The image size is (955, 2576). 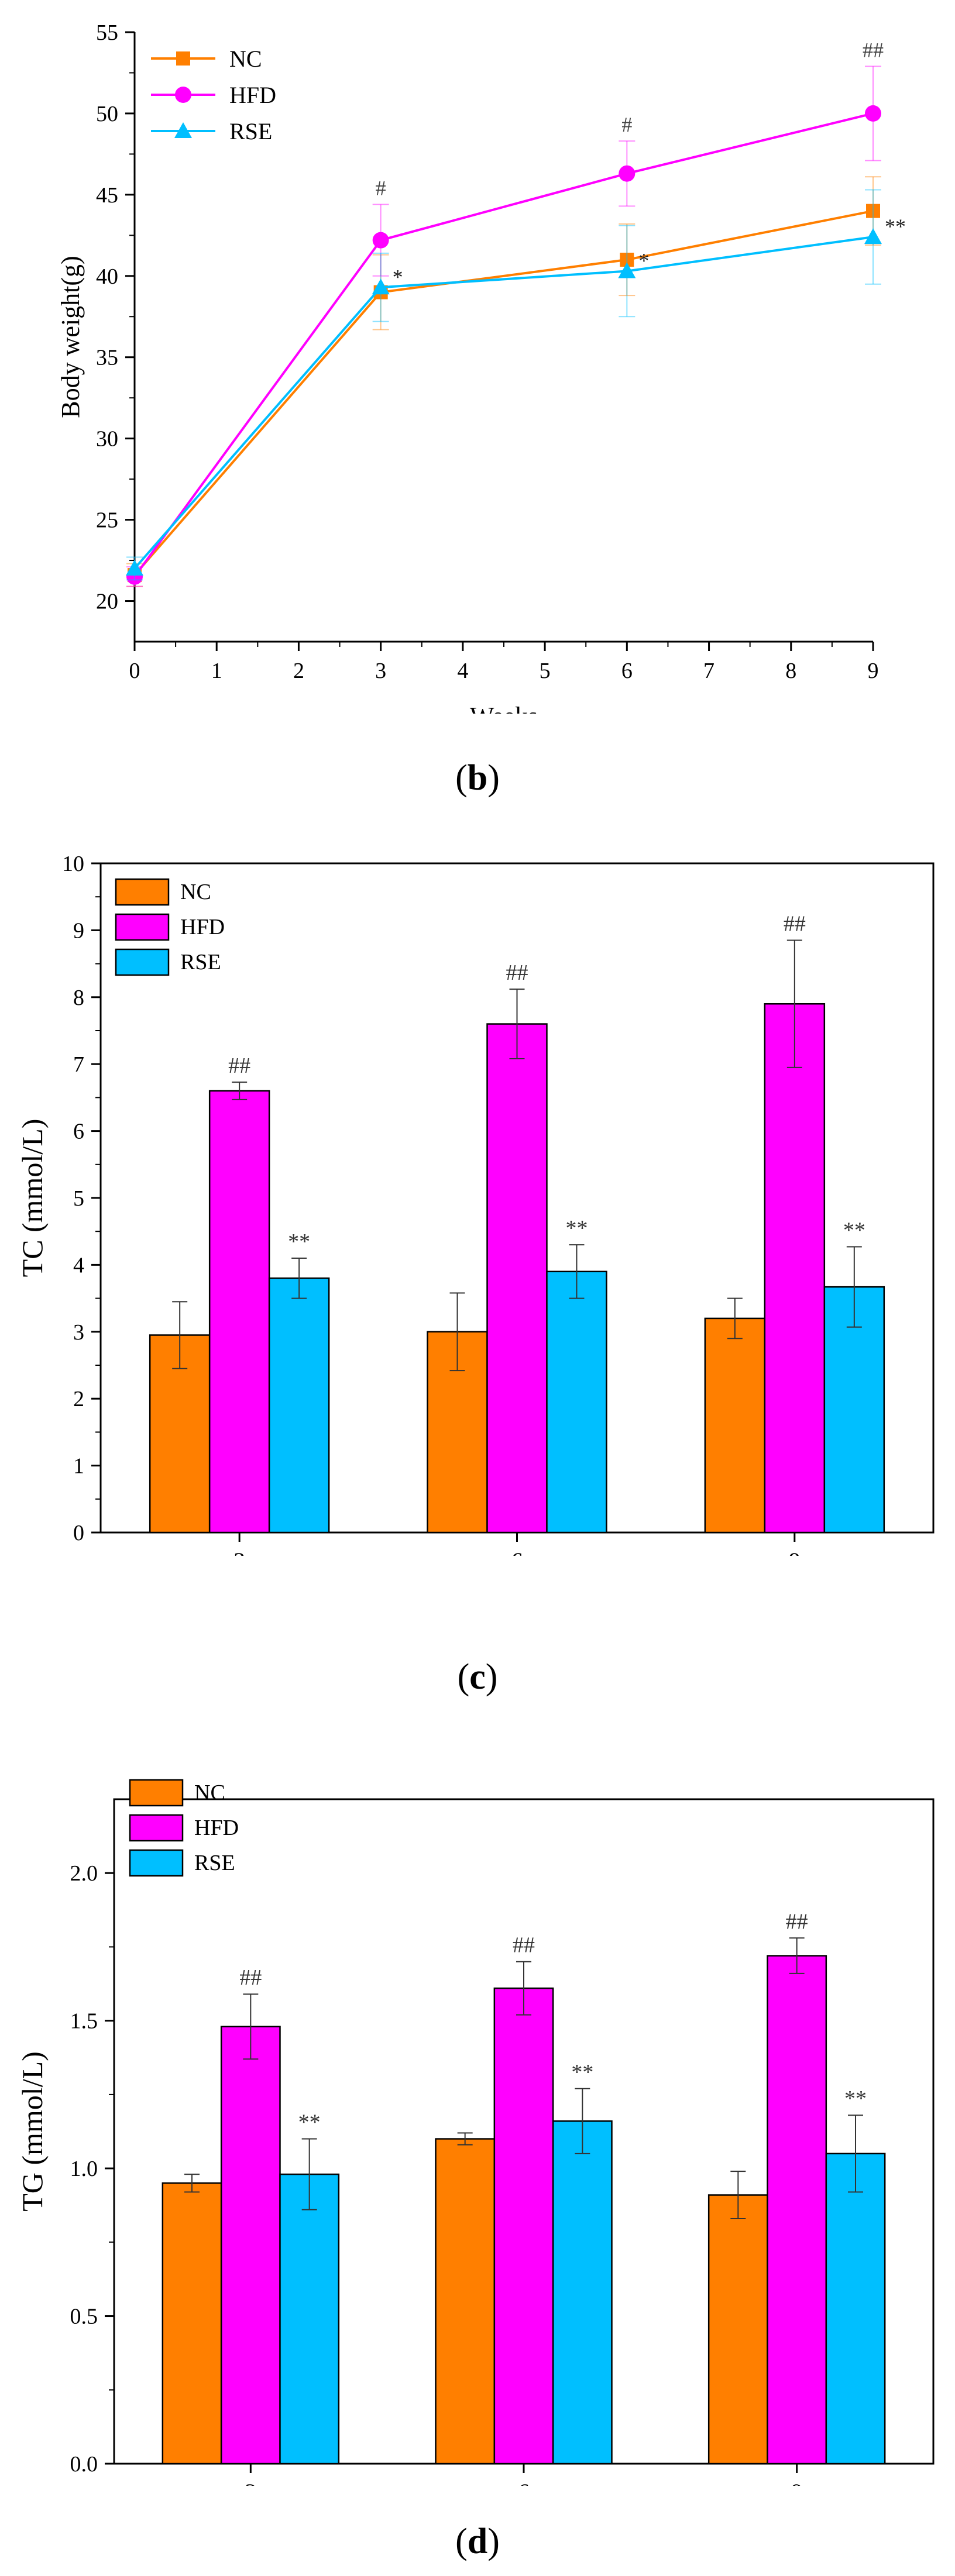 I want to click on y-tick-label: 3, so click(x=79, y=1332).